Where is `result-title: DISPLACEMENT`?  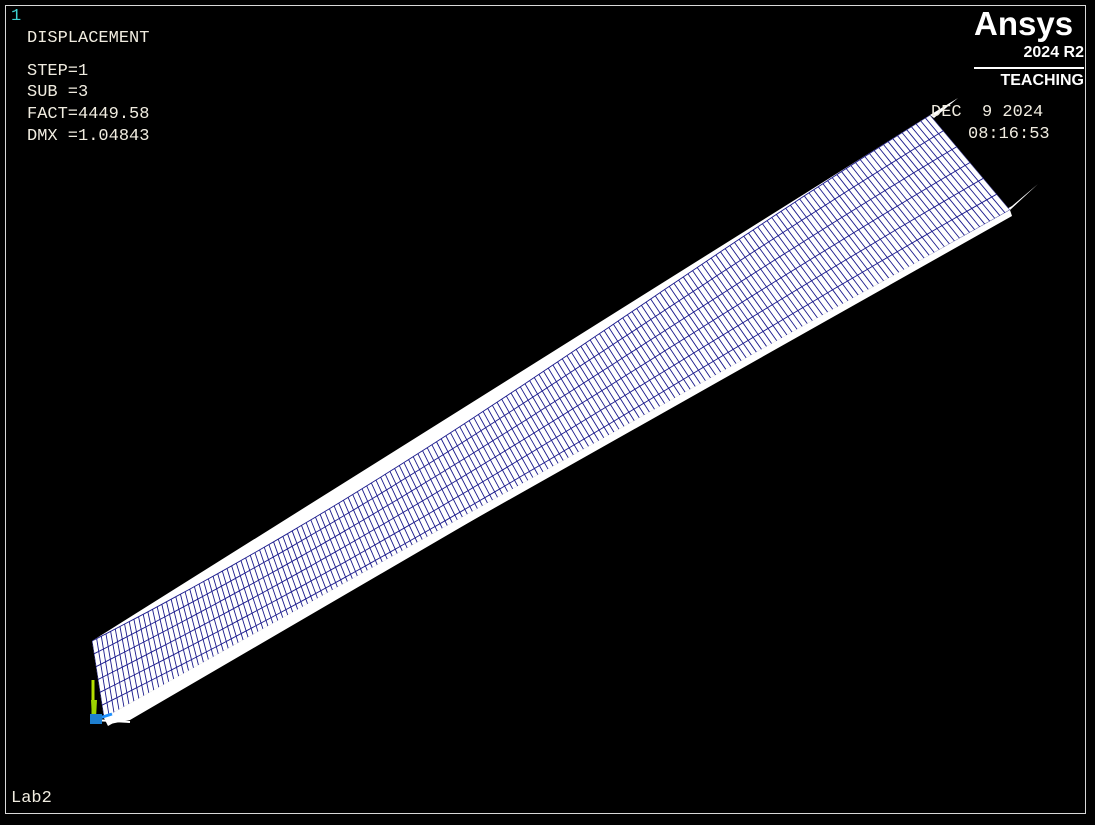
result-title: DISPLACEMENT is located at coordinates (88, 38).